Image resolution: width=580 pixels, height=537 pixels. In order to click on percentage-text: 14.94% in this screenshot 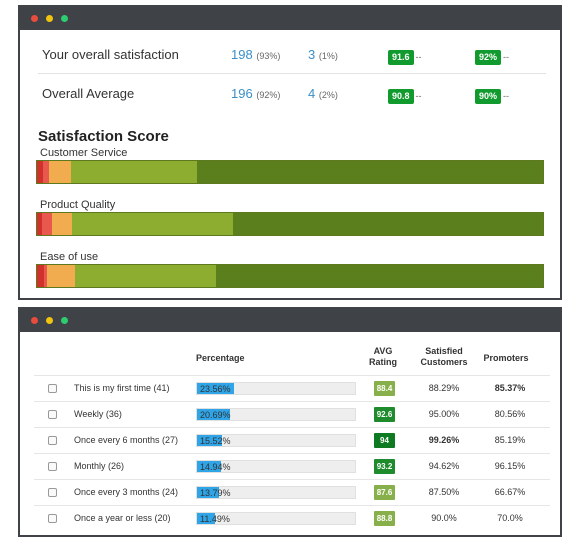, I will do `click(215, 467)`.